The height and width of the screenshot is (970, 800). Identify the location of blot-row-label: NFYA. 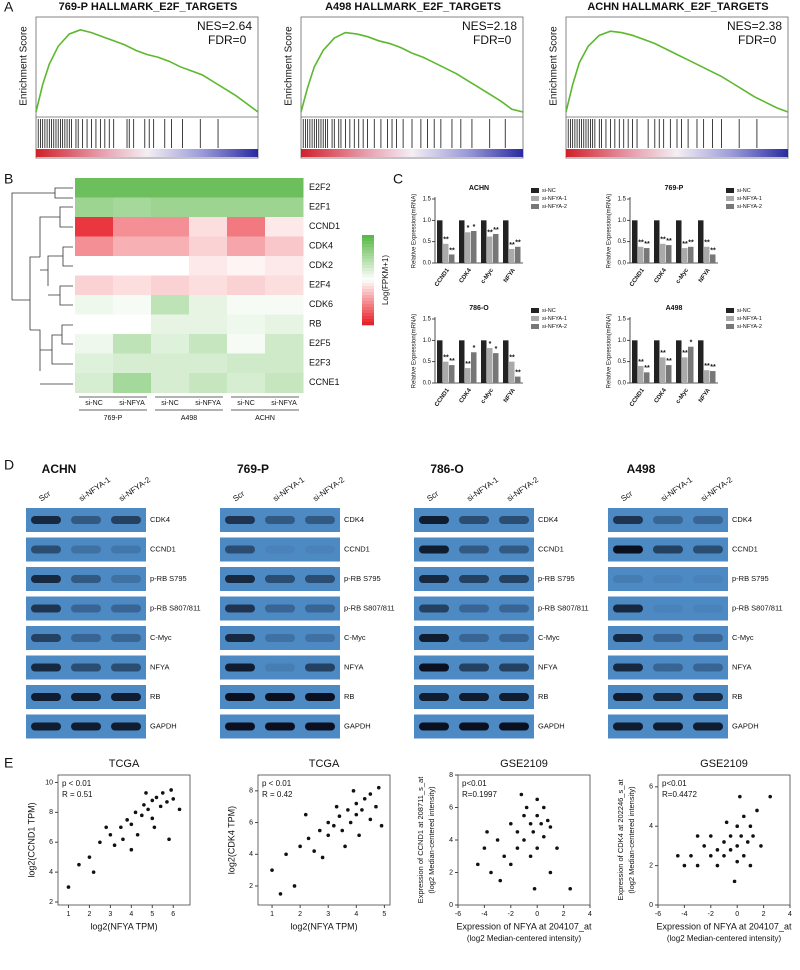
(547, 666).